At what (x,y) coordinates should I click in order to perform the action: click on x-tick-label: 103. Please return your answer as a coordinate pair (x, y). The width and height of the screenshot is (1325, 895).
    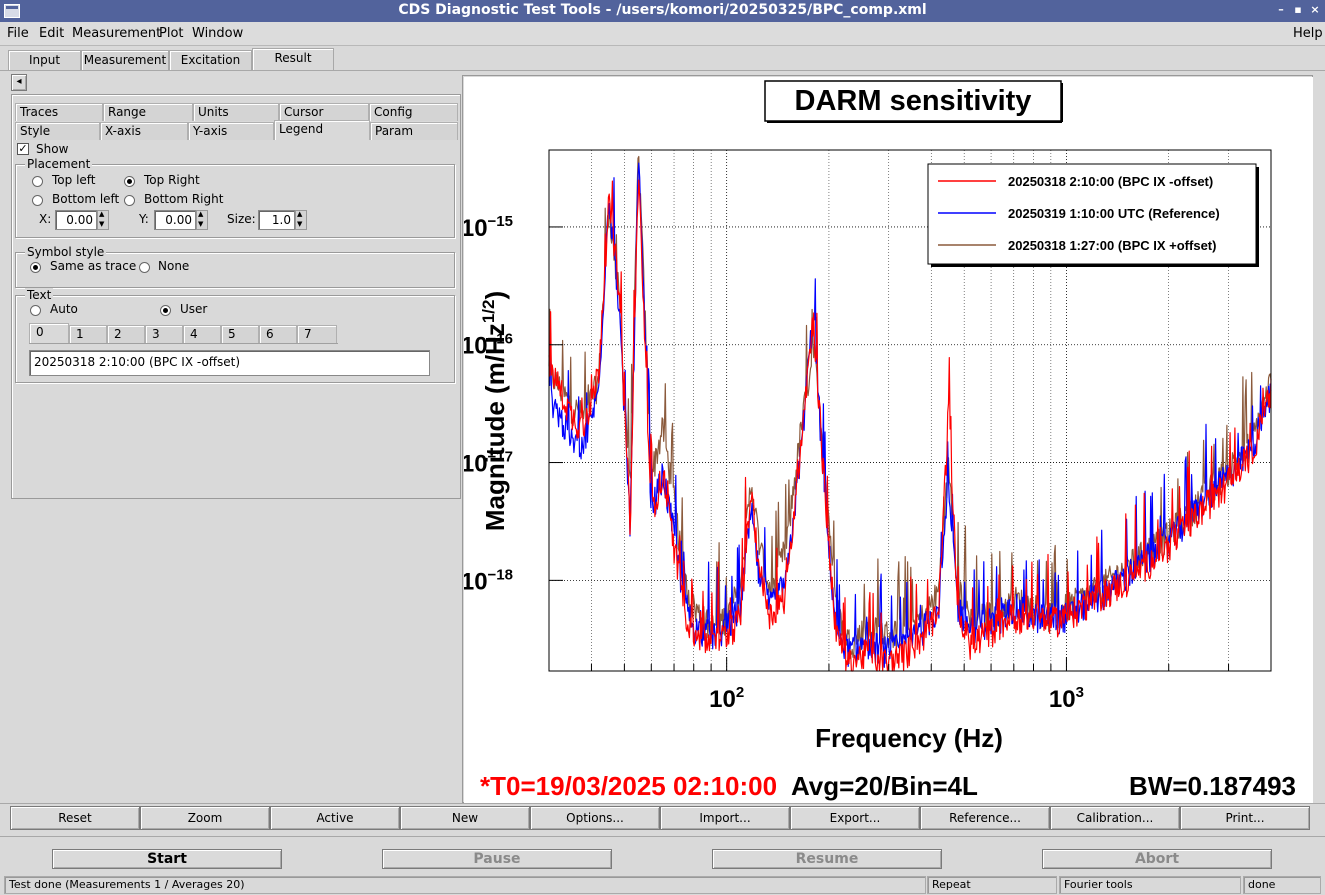
    Looking at the image, I should click on (1066, 698).